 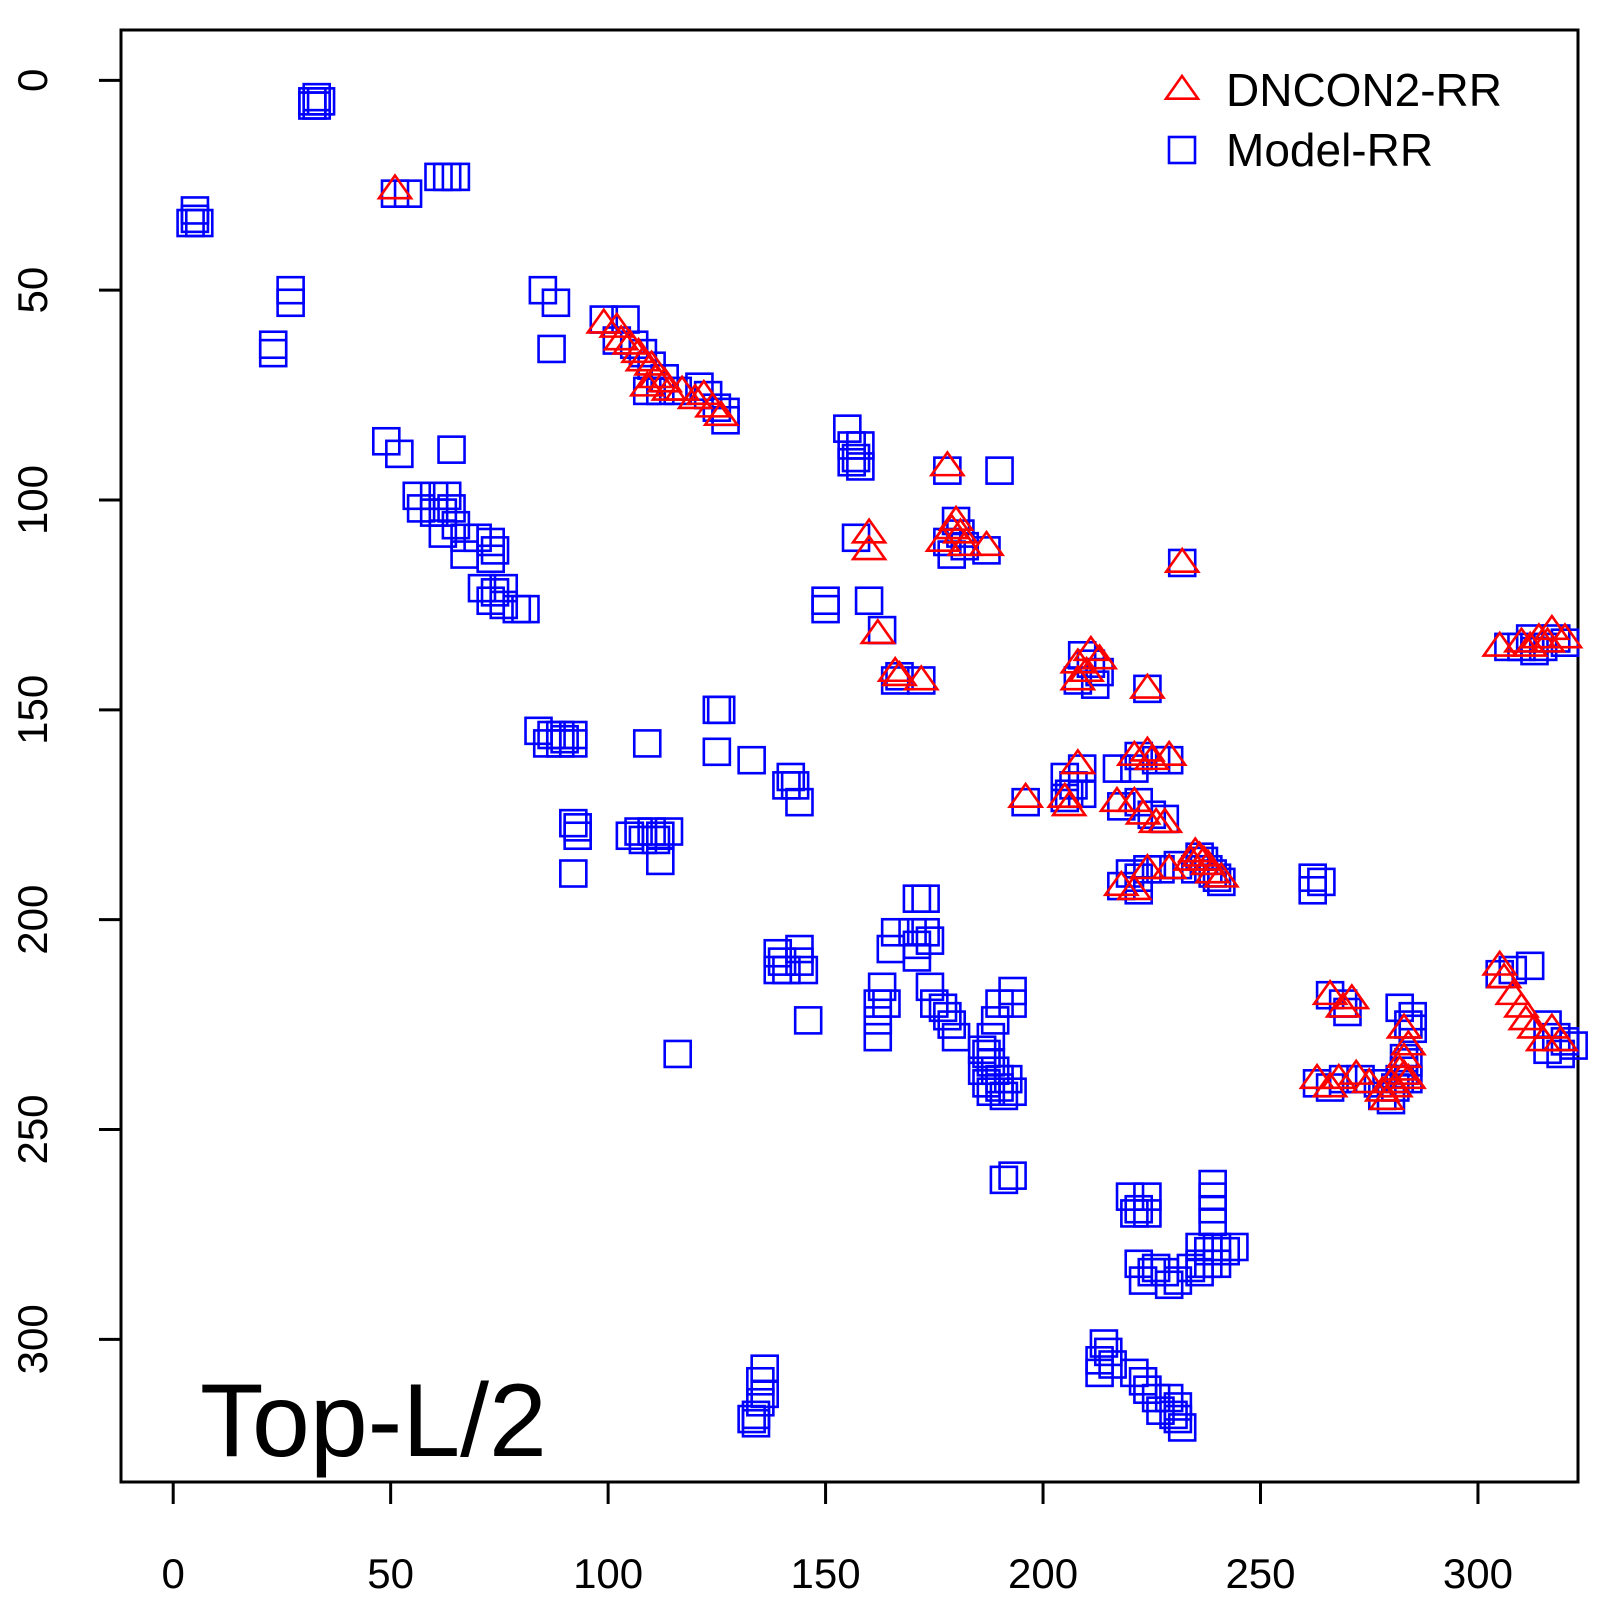 I want to click on y-tick-label: 50, so click(x=32, y=290).